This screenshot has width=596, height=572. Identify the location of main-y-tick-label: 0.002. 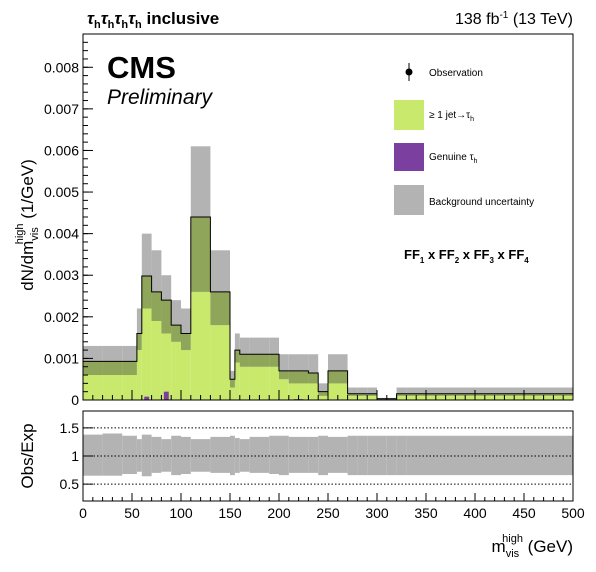
(61, 317).